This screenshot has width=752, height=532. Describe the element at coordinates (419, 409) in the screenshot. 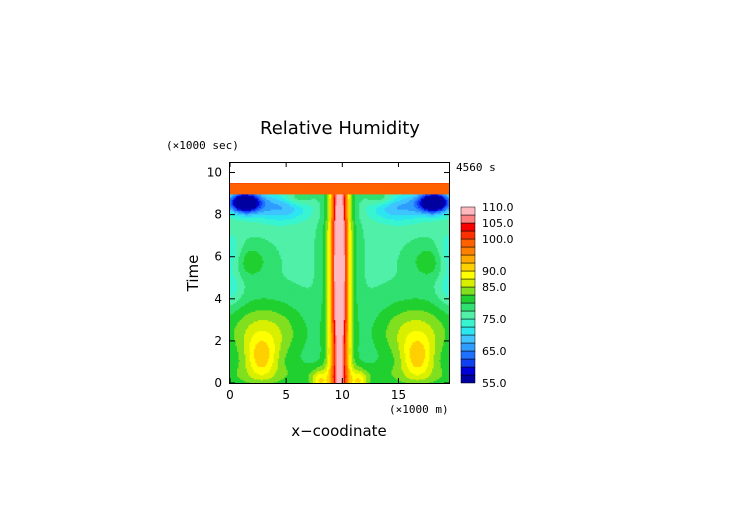

I see `x-unit-label: (×1000 m)` at that location.